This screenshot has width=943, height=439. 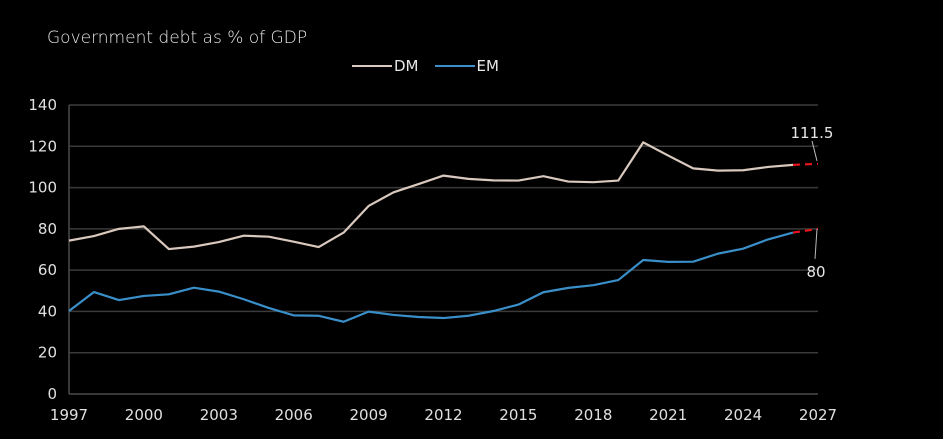 I want to click on y-tick-label: 60, so click(x=47, y=270).